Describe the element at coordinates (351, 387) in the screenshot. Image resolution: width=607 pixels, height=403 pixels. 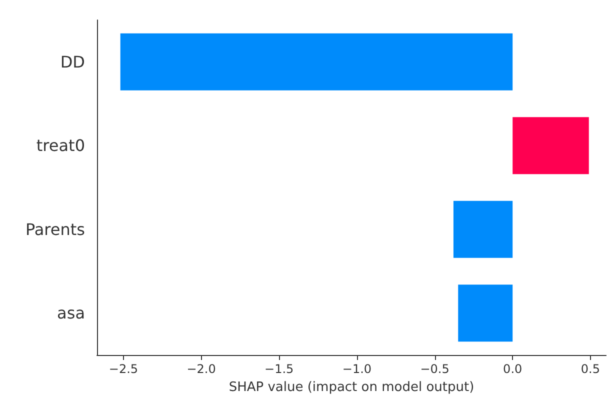
I see `x-axis-title: SHAP value (impact on model output)` at that location.